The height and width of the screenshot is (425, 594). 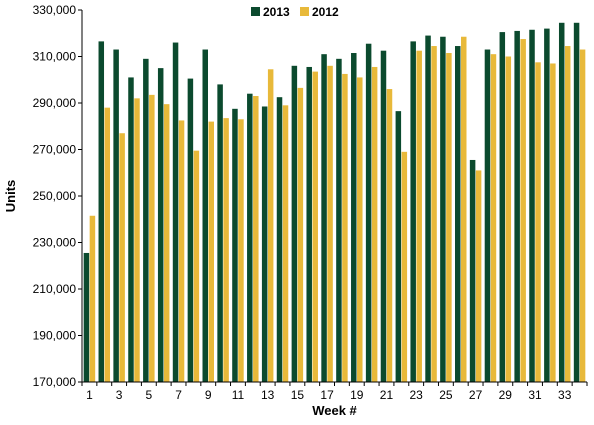 I want to click on x-tick-label: 23, so click(x=417, y=395).